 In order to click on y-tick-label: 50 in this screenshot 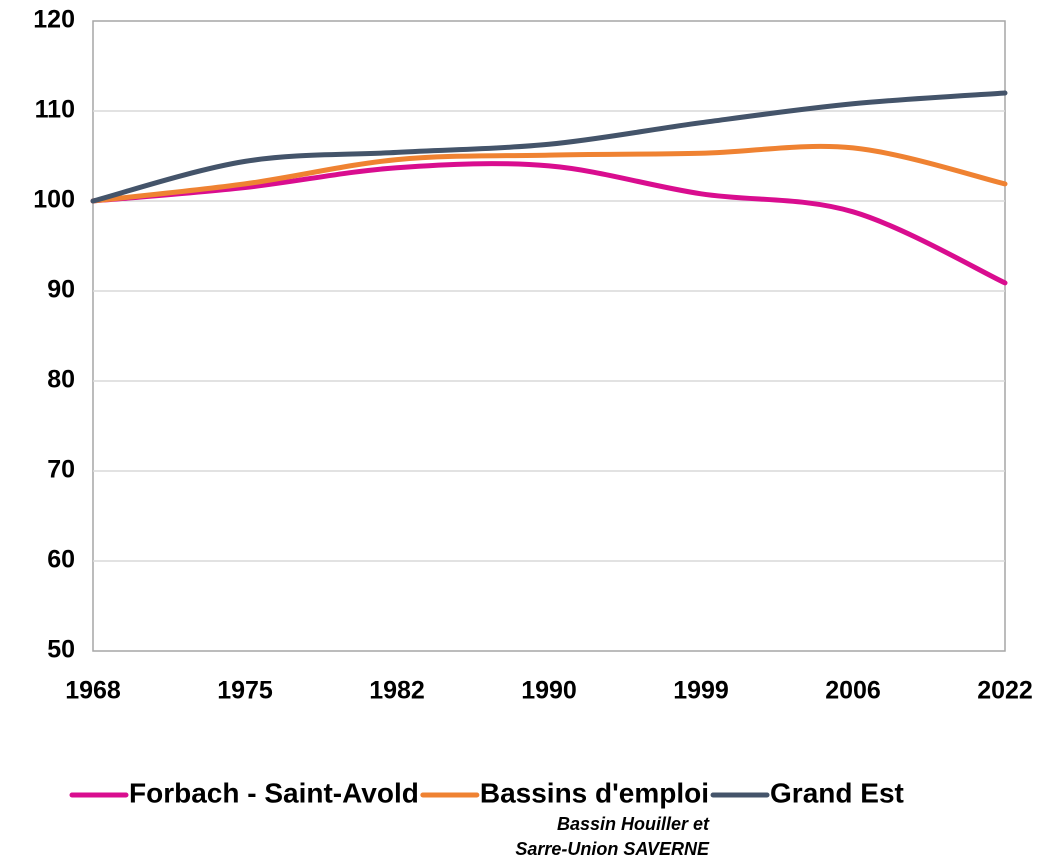, I will do `click(61, 650)`.